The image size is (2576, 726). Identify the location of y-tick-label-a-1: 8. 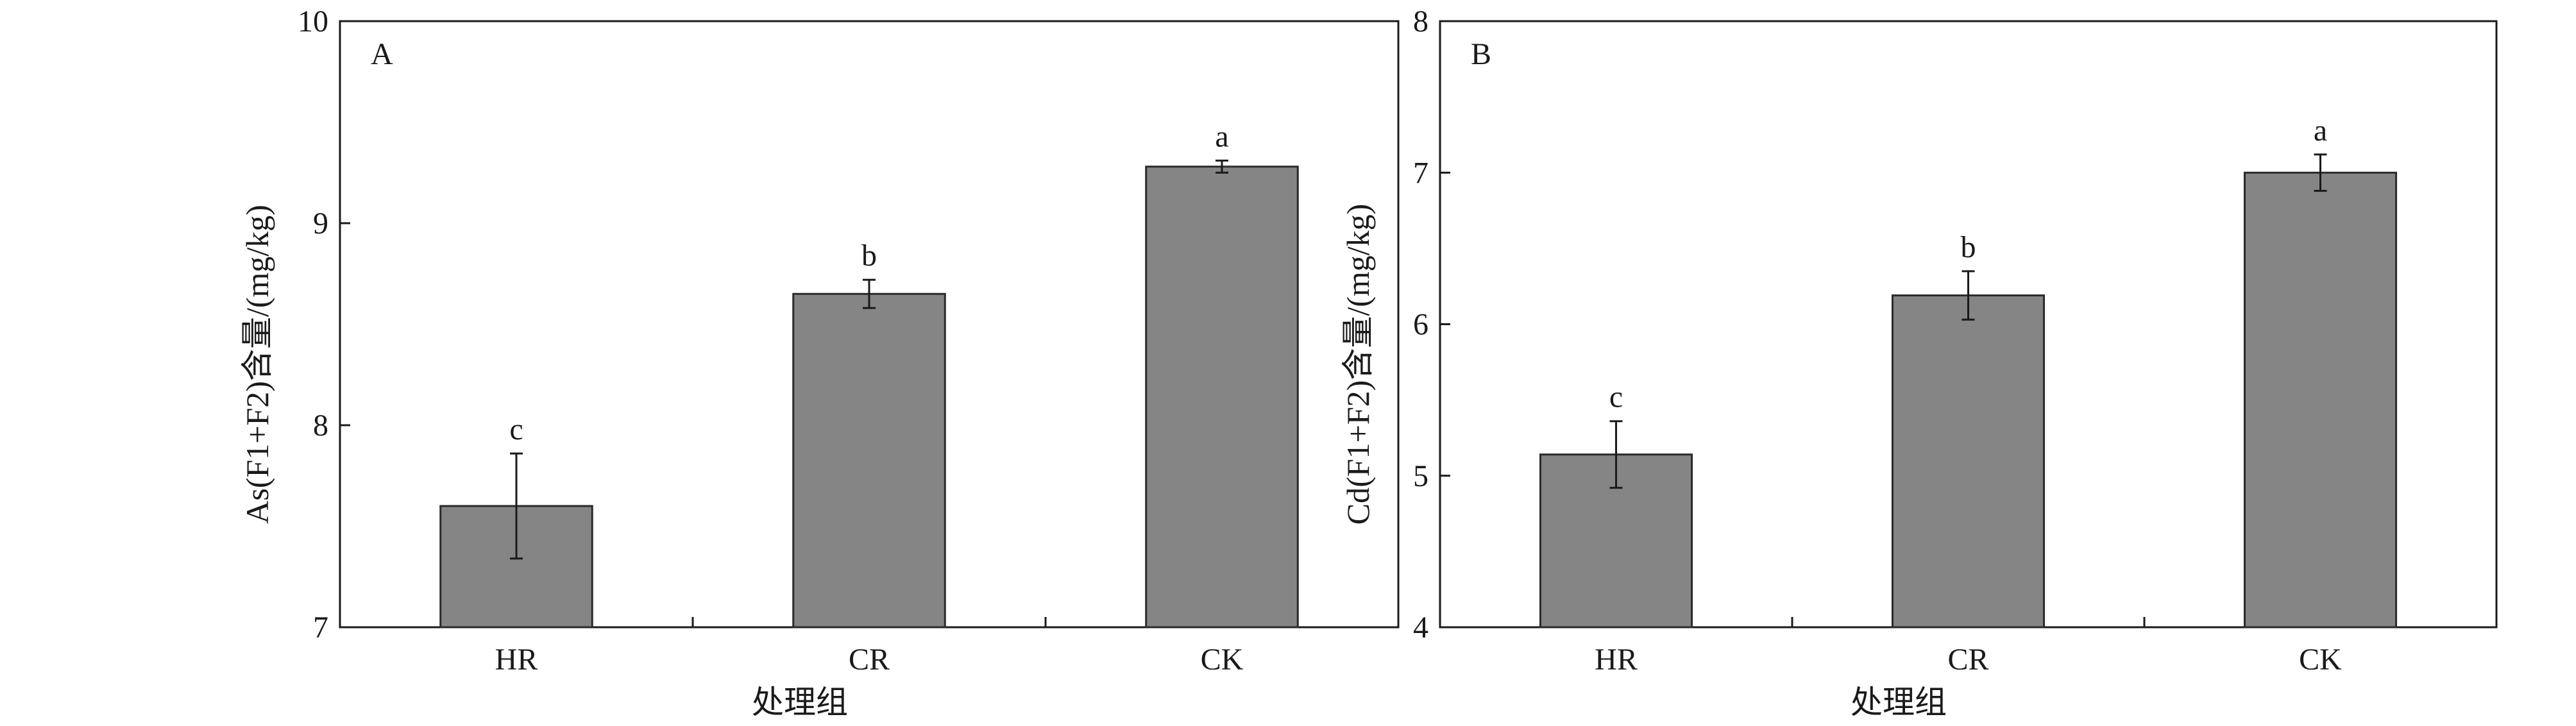
(320, 426).